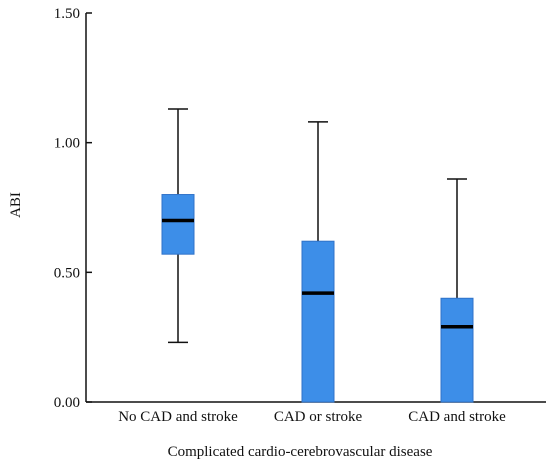 The width and height of the screenshot is (546, 466). What do you see at coordinates (318, 417) in the screenshot?
I see `x-tick-label: CAD or stroke` at bounding box center [318, 417].